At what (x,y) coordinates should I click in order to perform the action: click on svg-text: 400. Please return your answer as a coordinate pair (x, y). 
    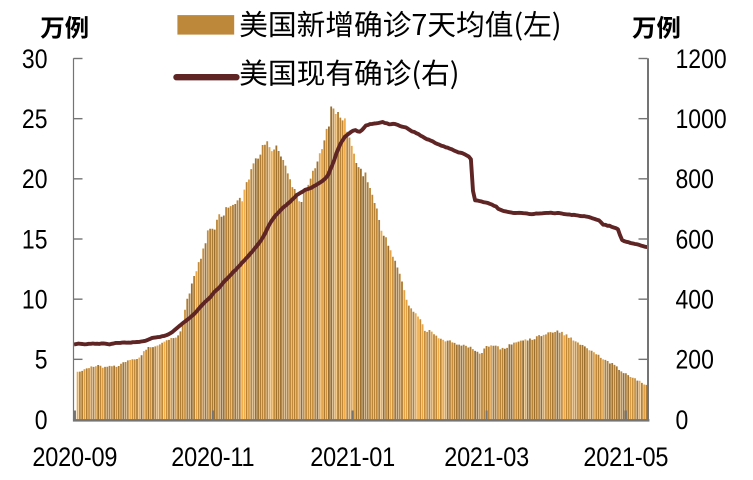
    Looking at the image, I should click on (695, 300).